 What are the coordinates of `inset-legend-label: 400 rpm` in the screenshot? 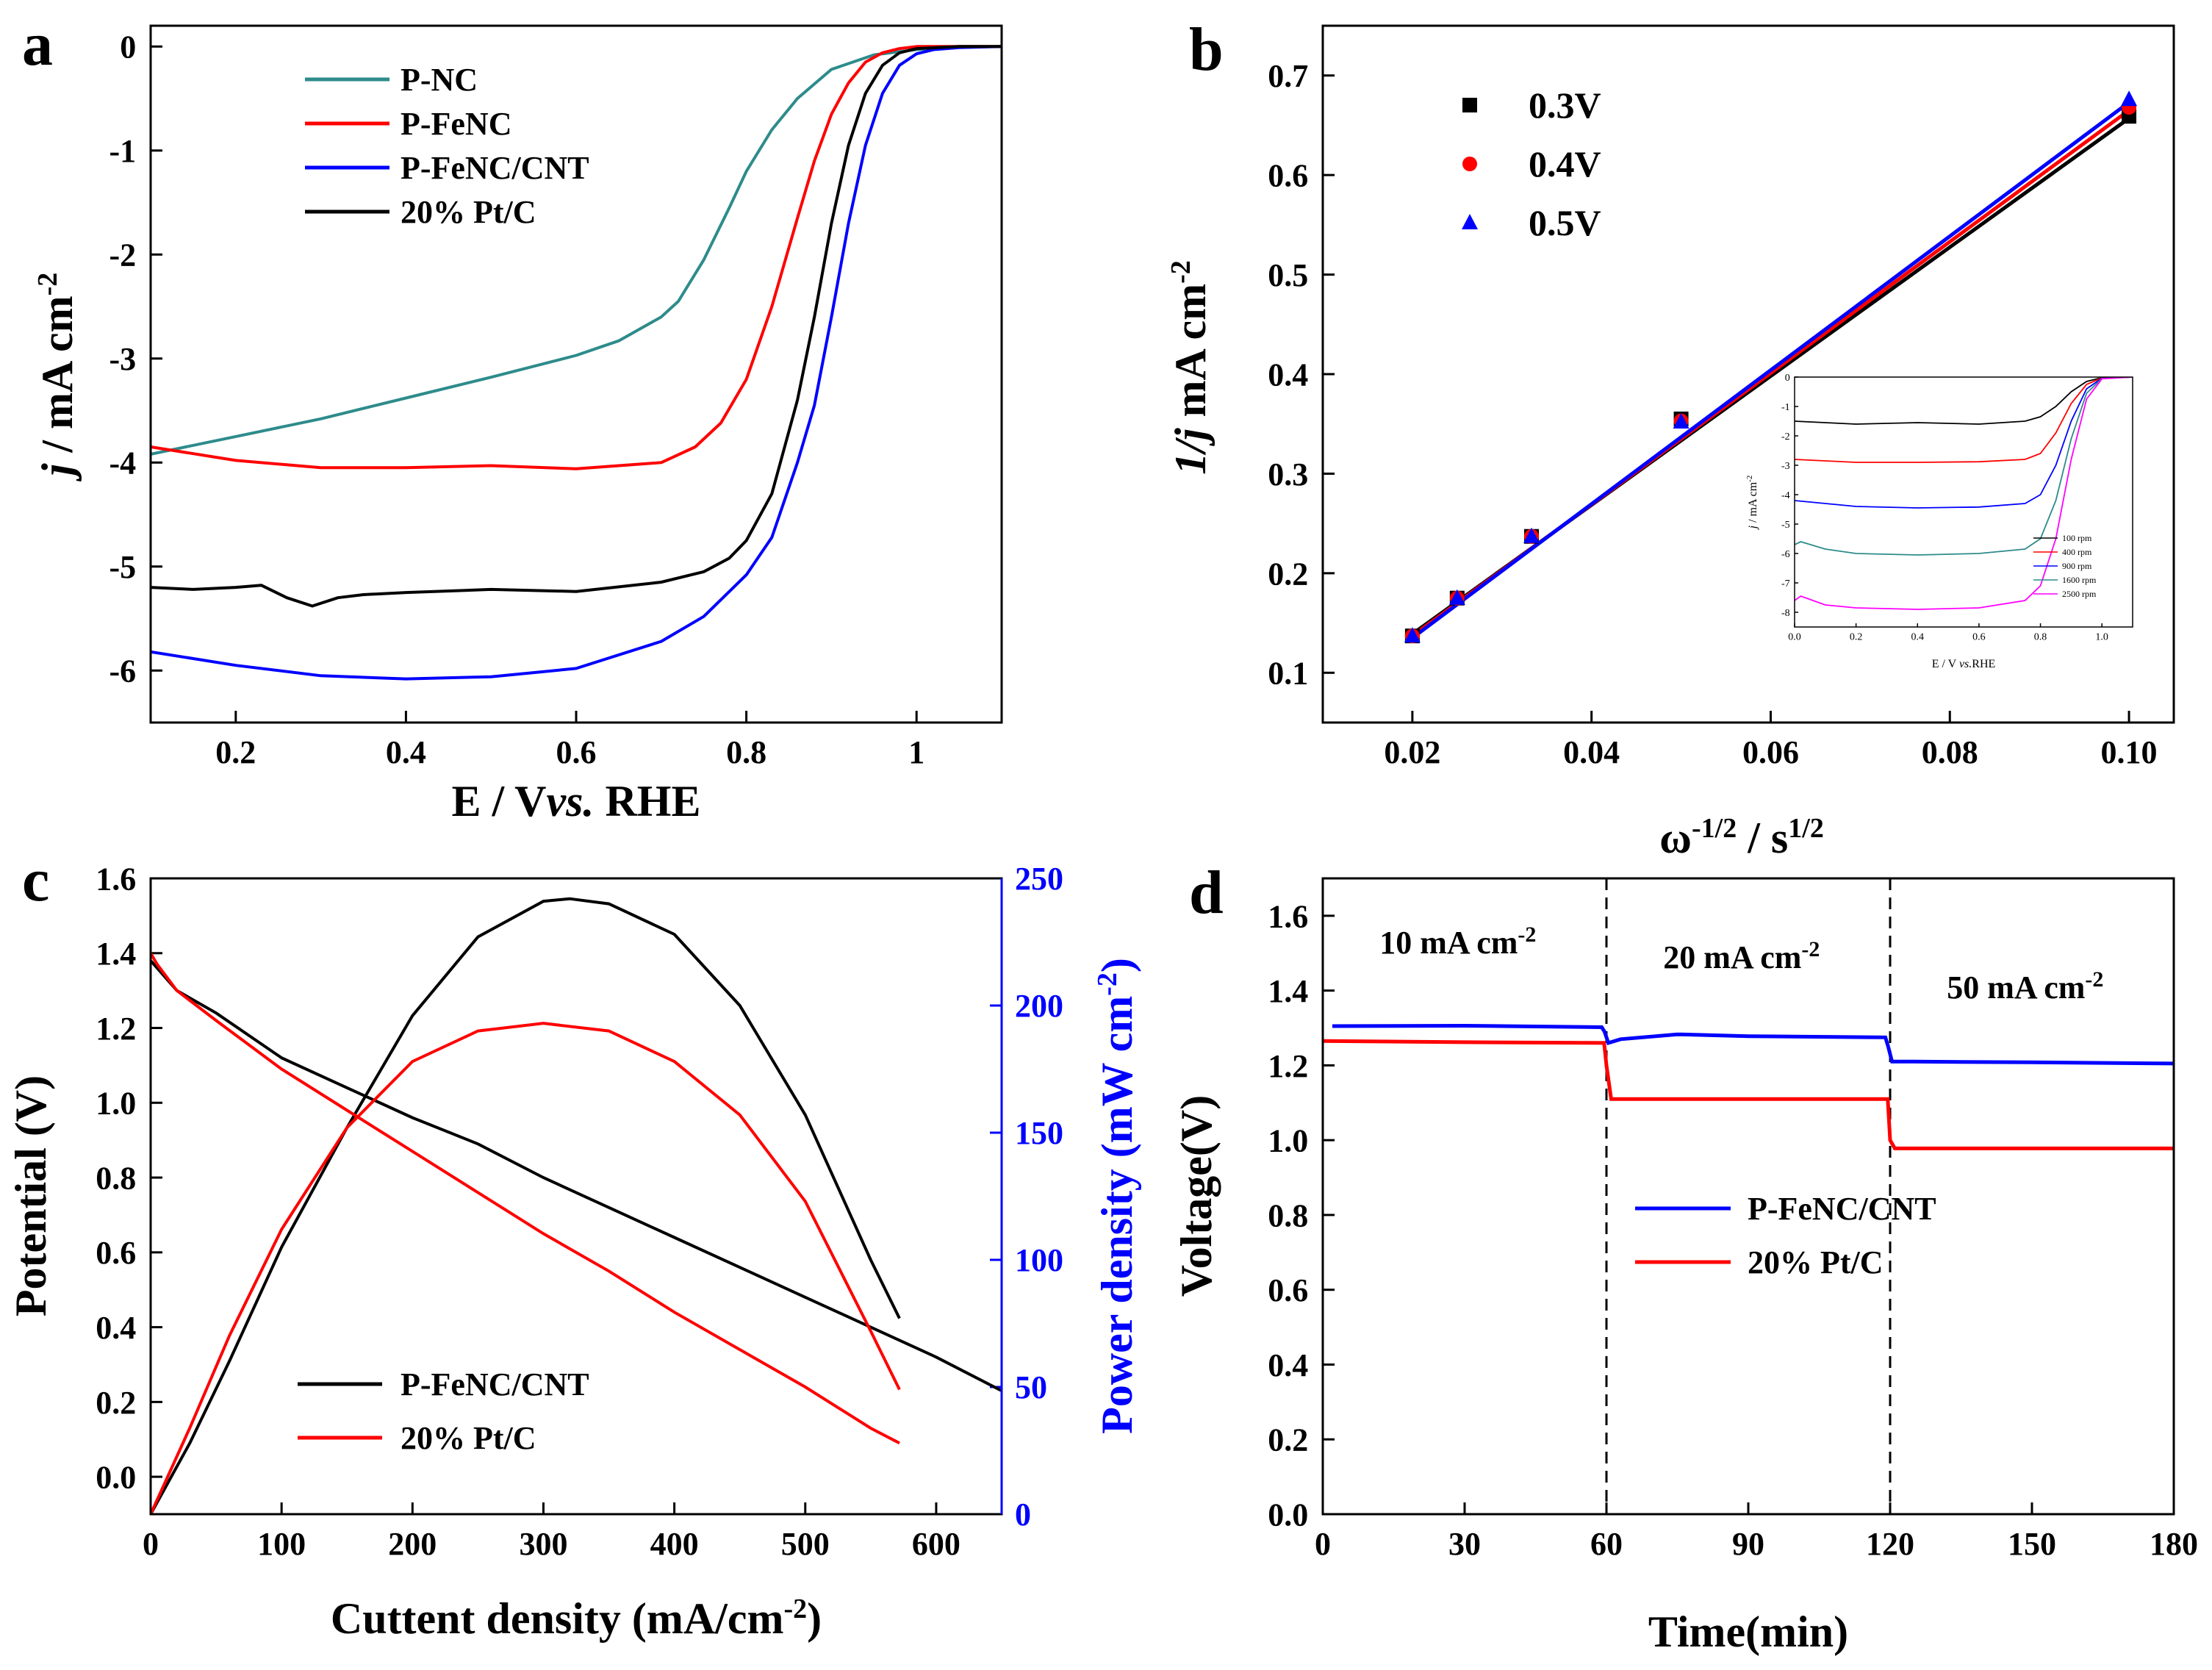 It's located at (2077, 552).